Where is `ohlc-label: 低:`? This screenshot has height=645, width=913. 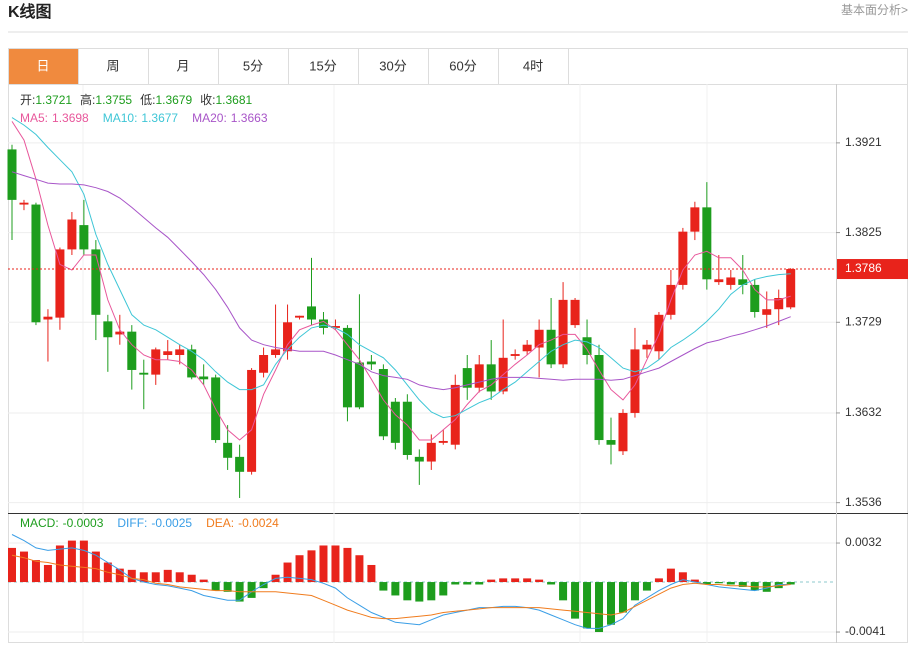 ohlc-label: 低: is located at coordinates (147, 100).